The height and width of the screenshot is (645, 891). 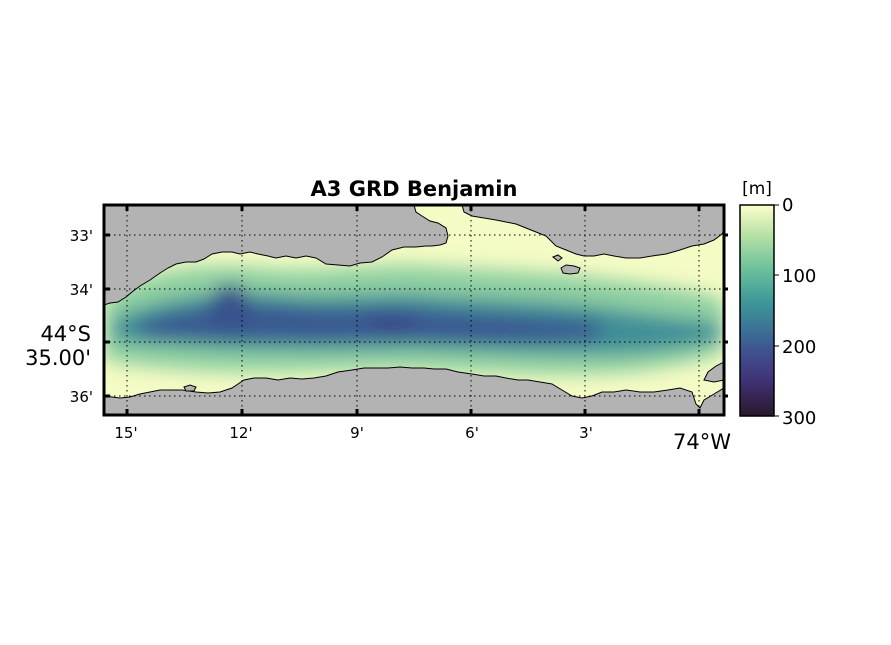 I want to click on land-north, so click(x=276, y=255).